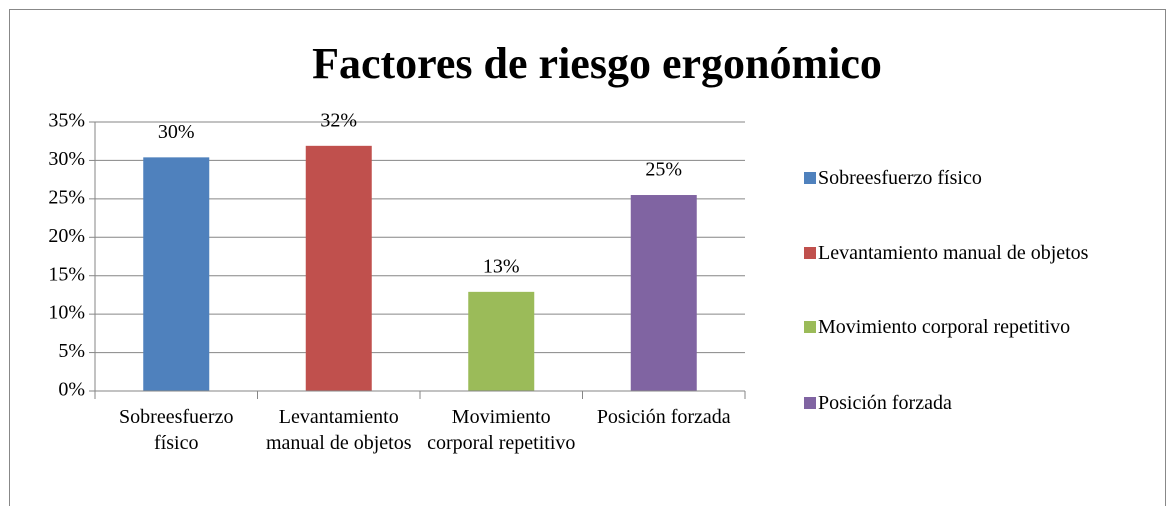 This screenshot has width=1168, height=506. What do you see at coordinates (176, 430) in the screenshot?
I see `x-tick-label: Sobreesfuerzo físico` at bounding box center [176, 430].